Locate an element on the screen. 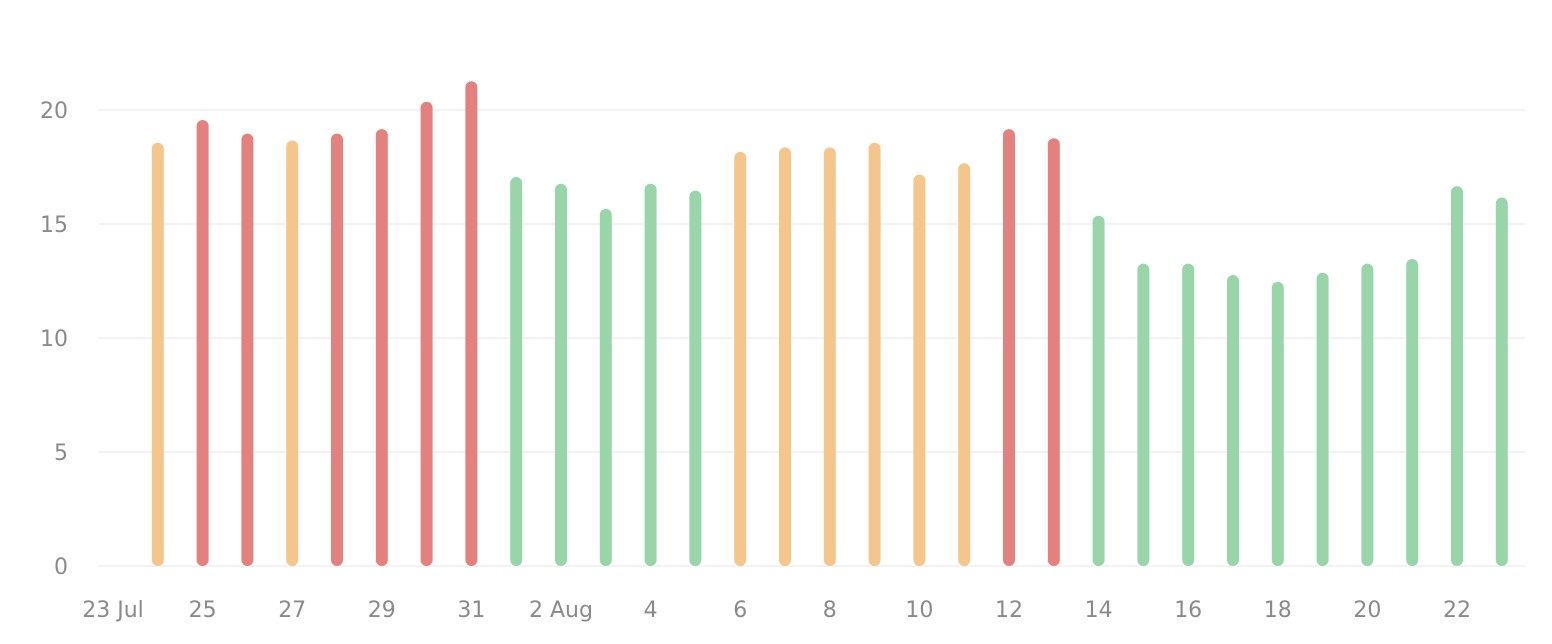  x-tick-label: 4 is located at coordinates (651, 610).